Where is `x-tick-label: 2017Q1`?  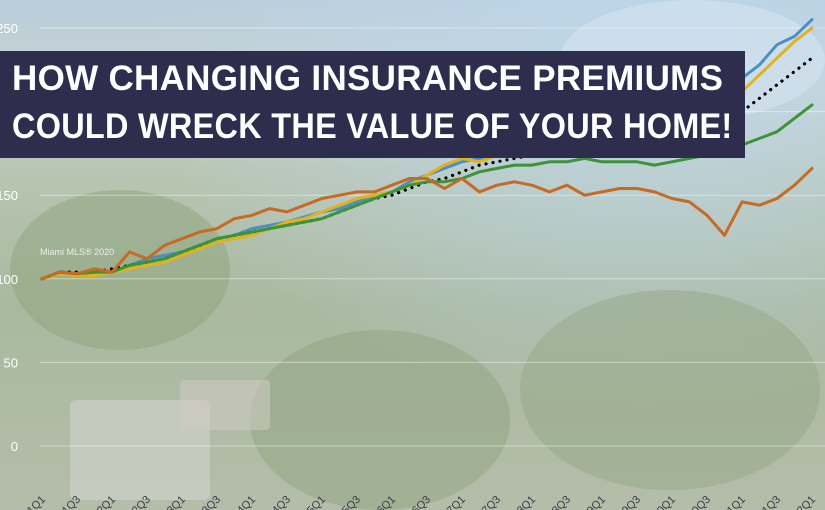
x-tick-label: 2017Q1 is located at coordinates (450, 502).